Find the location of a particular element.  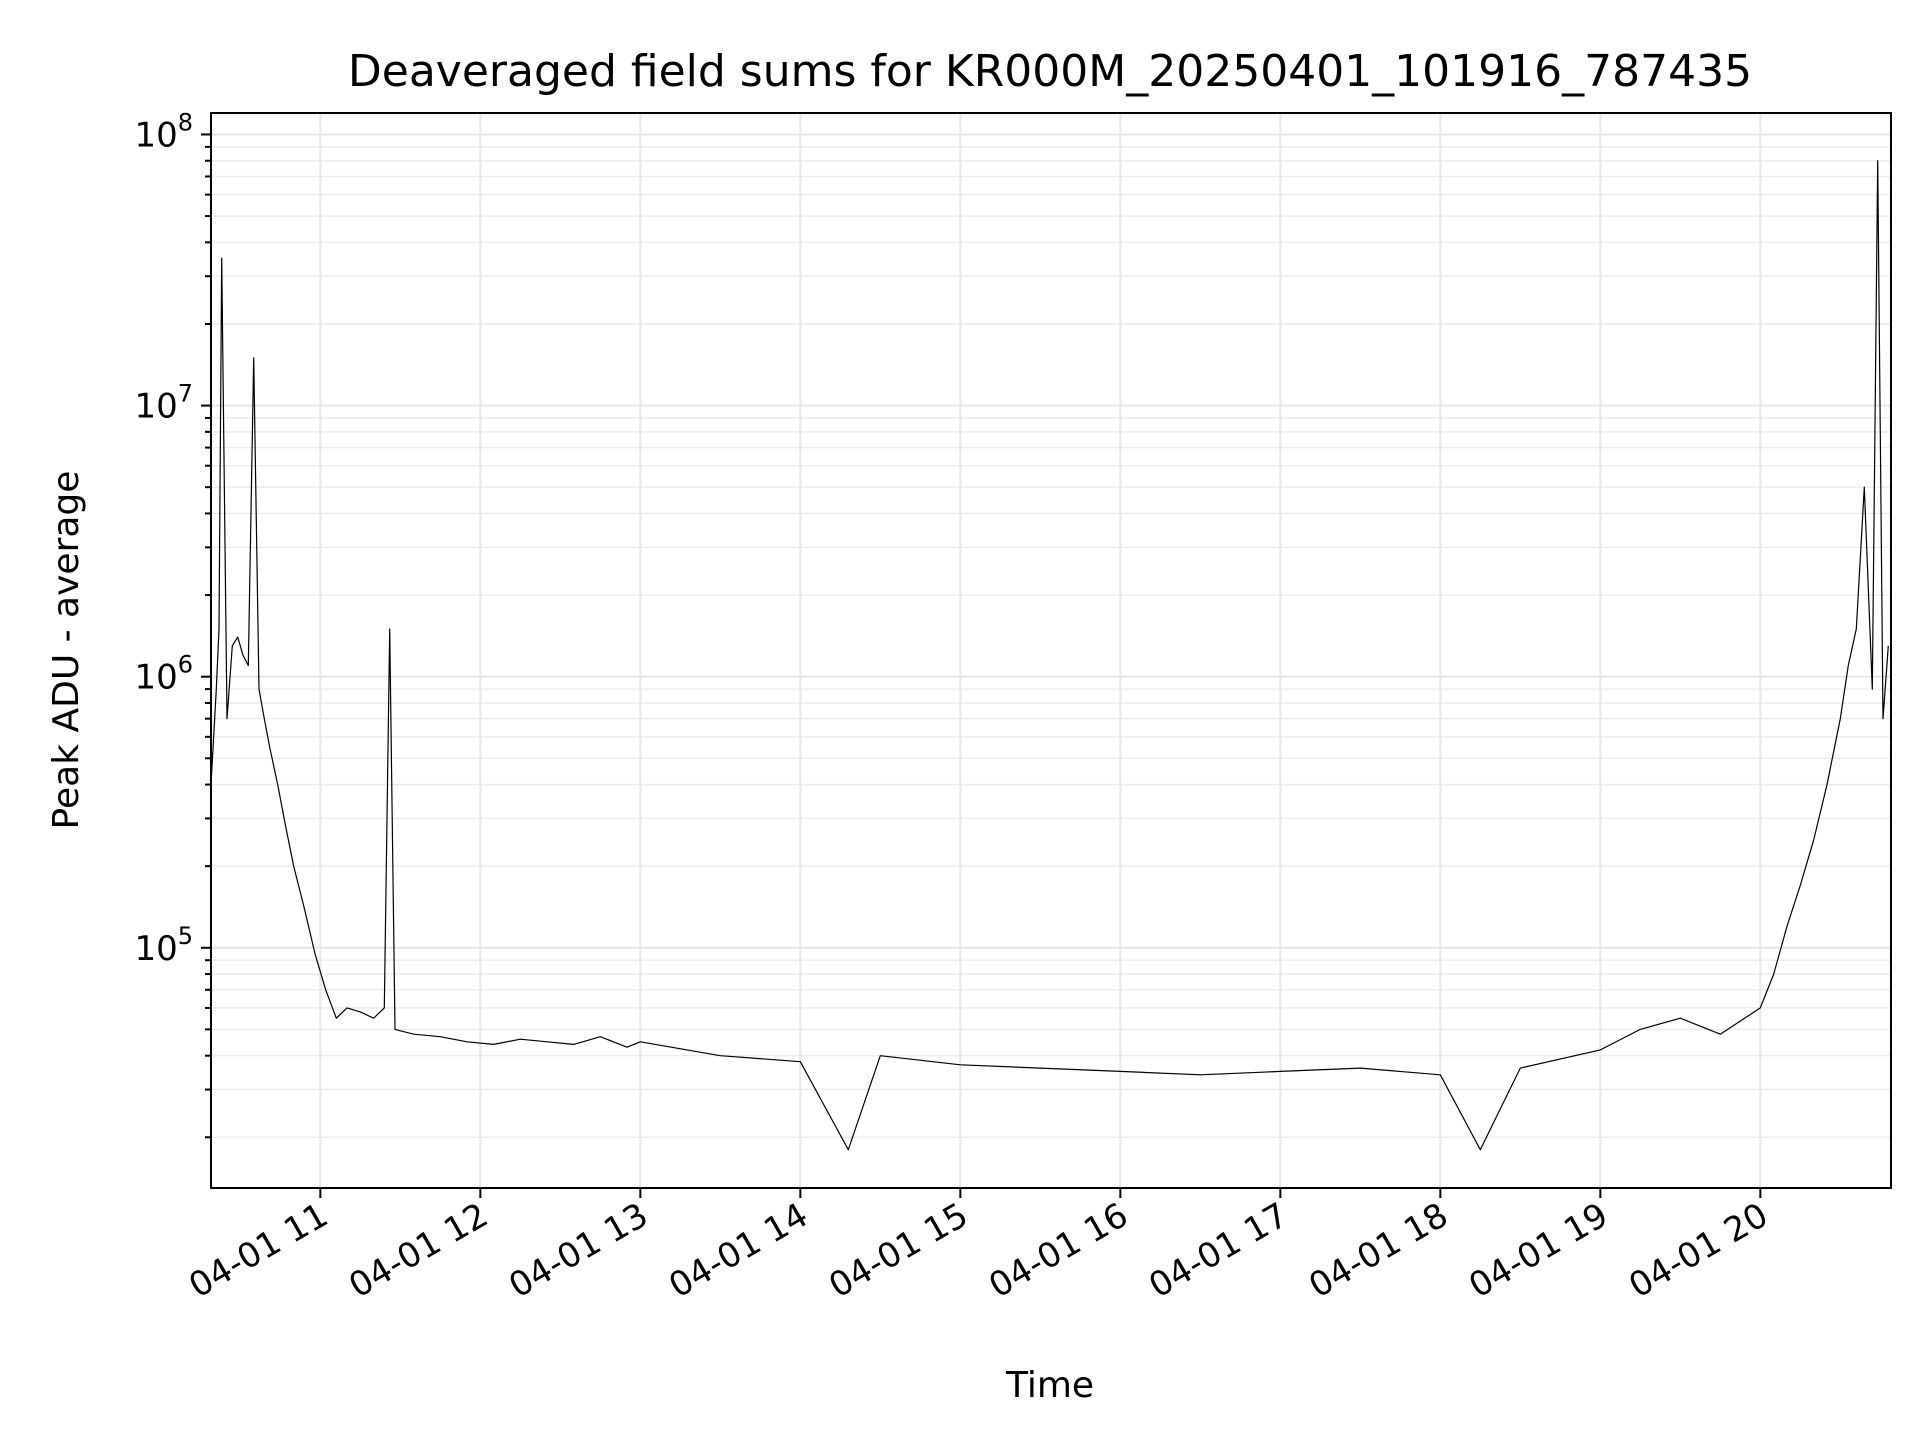

y-tick-label: 10⁵ is located at coordinates (163, 945).